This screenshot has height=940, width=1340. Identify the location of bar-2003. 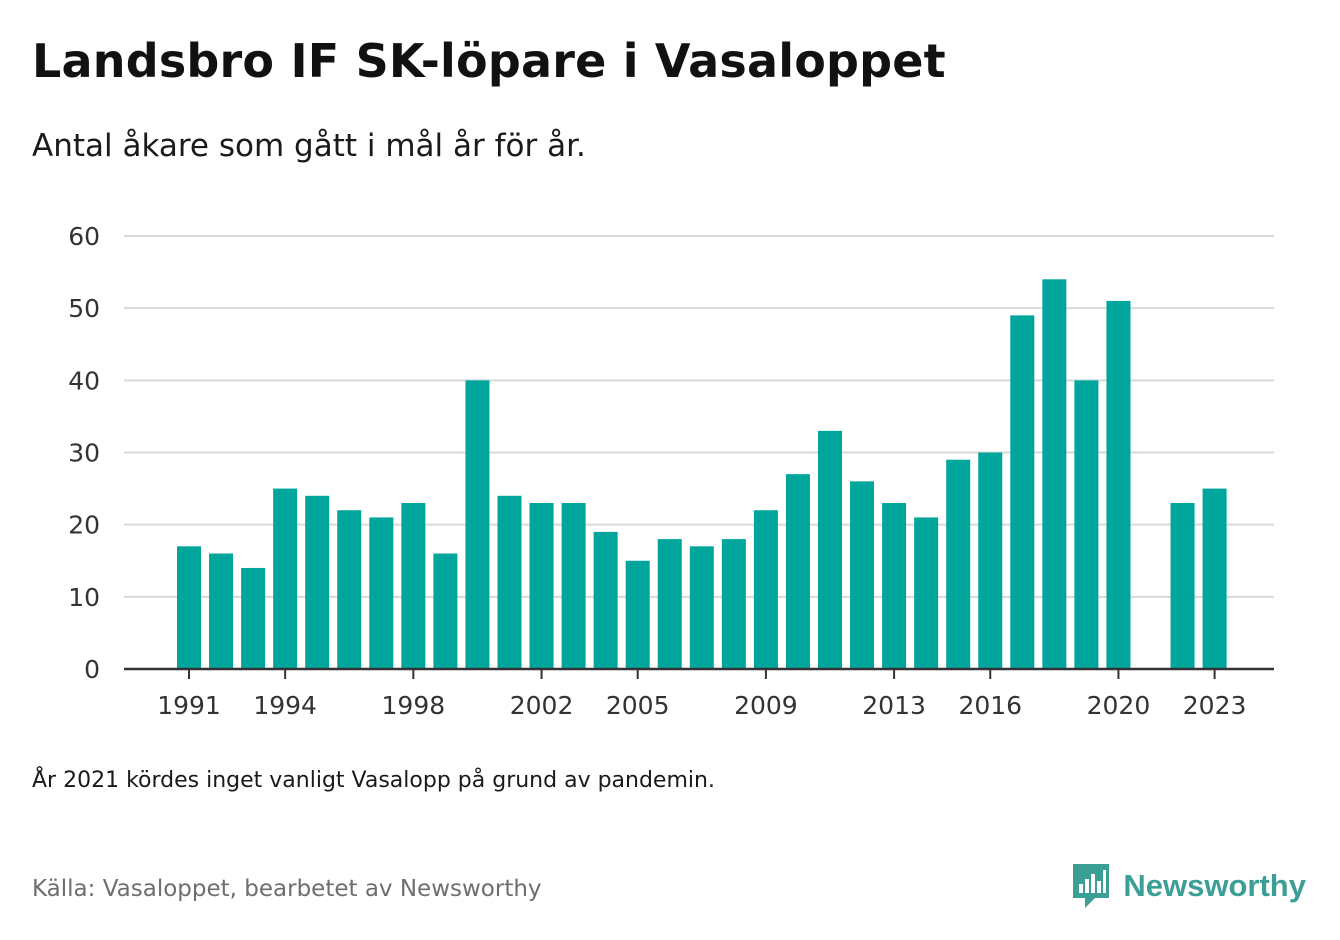
(573, 586).